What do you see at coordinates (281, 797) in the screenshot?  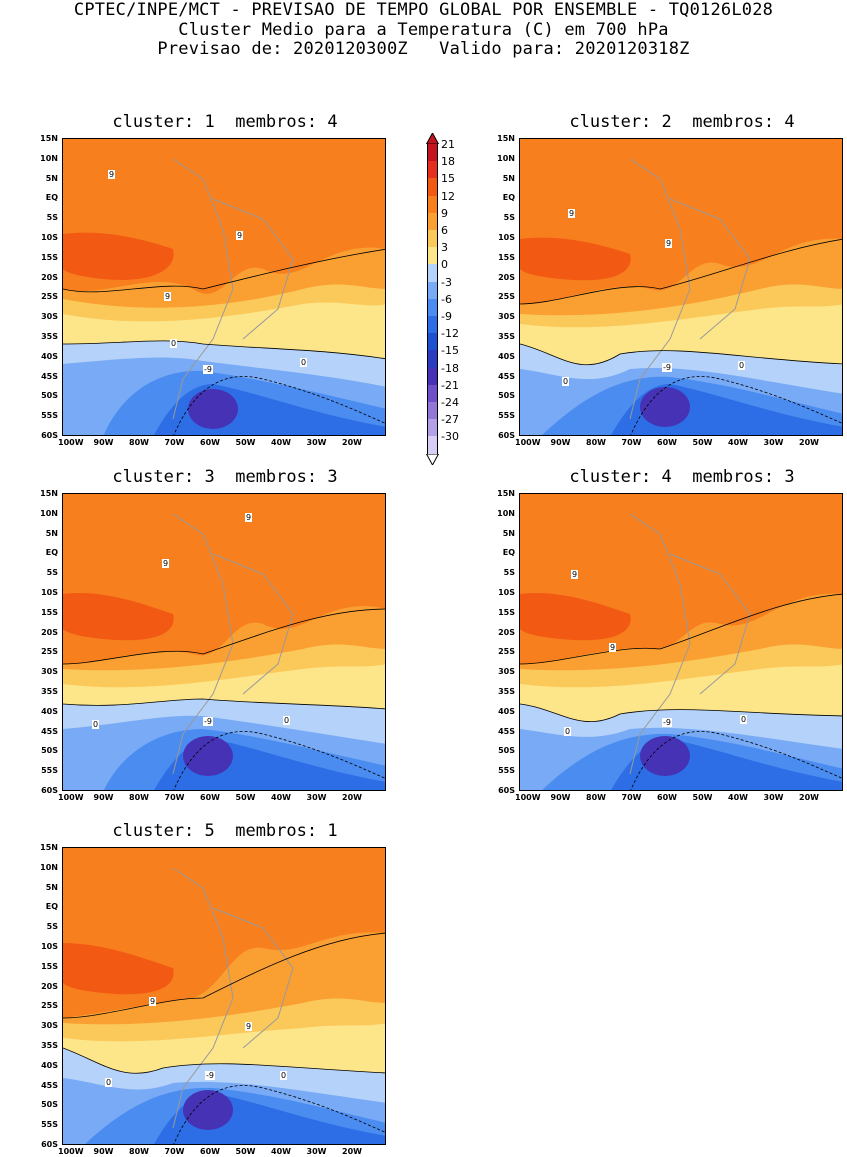 I see `lon-tick-label: 40W` at bounding box center [281, 797].